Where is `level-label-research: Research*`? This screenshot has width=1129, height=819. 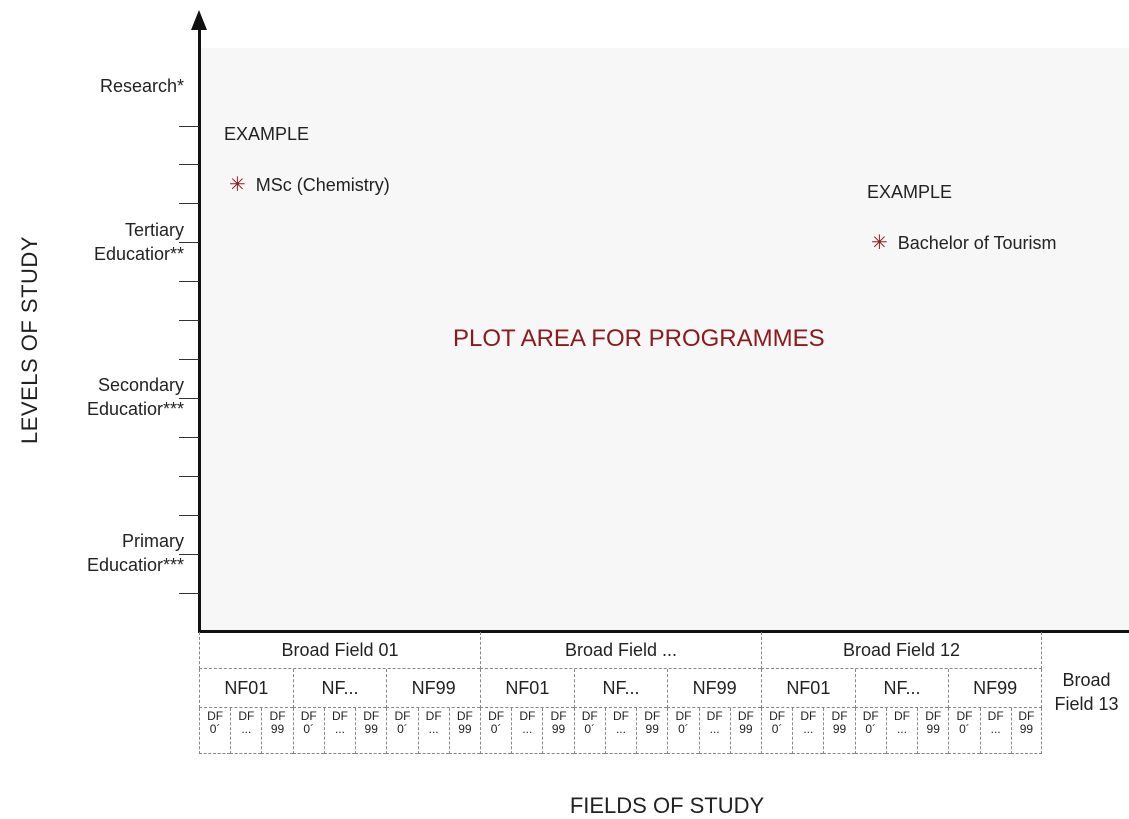
level-label-research: Research* is located at coordinates (141, 86).